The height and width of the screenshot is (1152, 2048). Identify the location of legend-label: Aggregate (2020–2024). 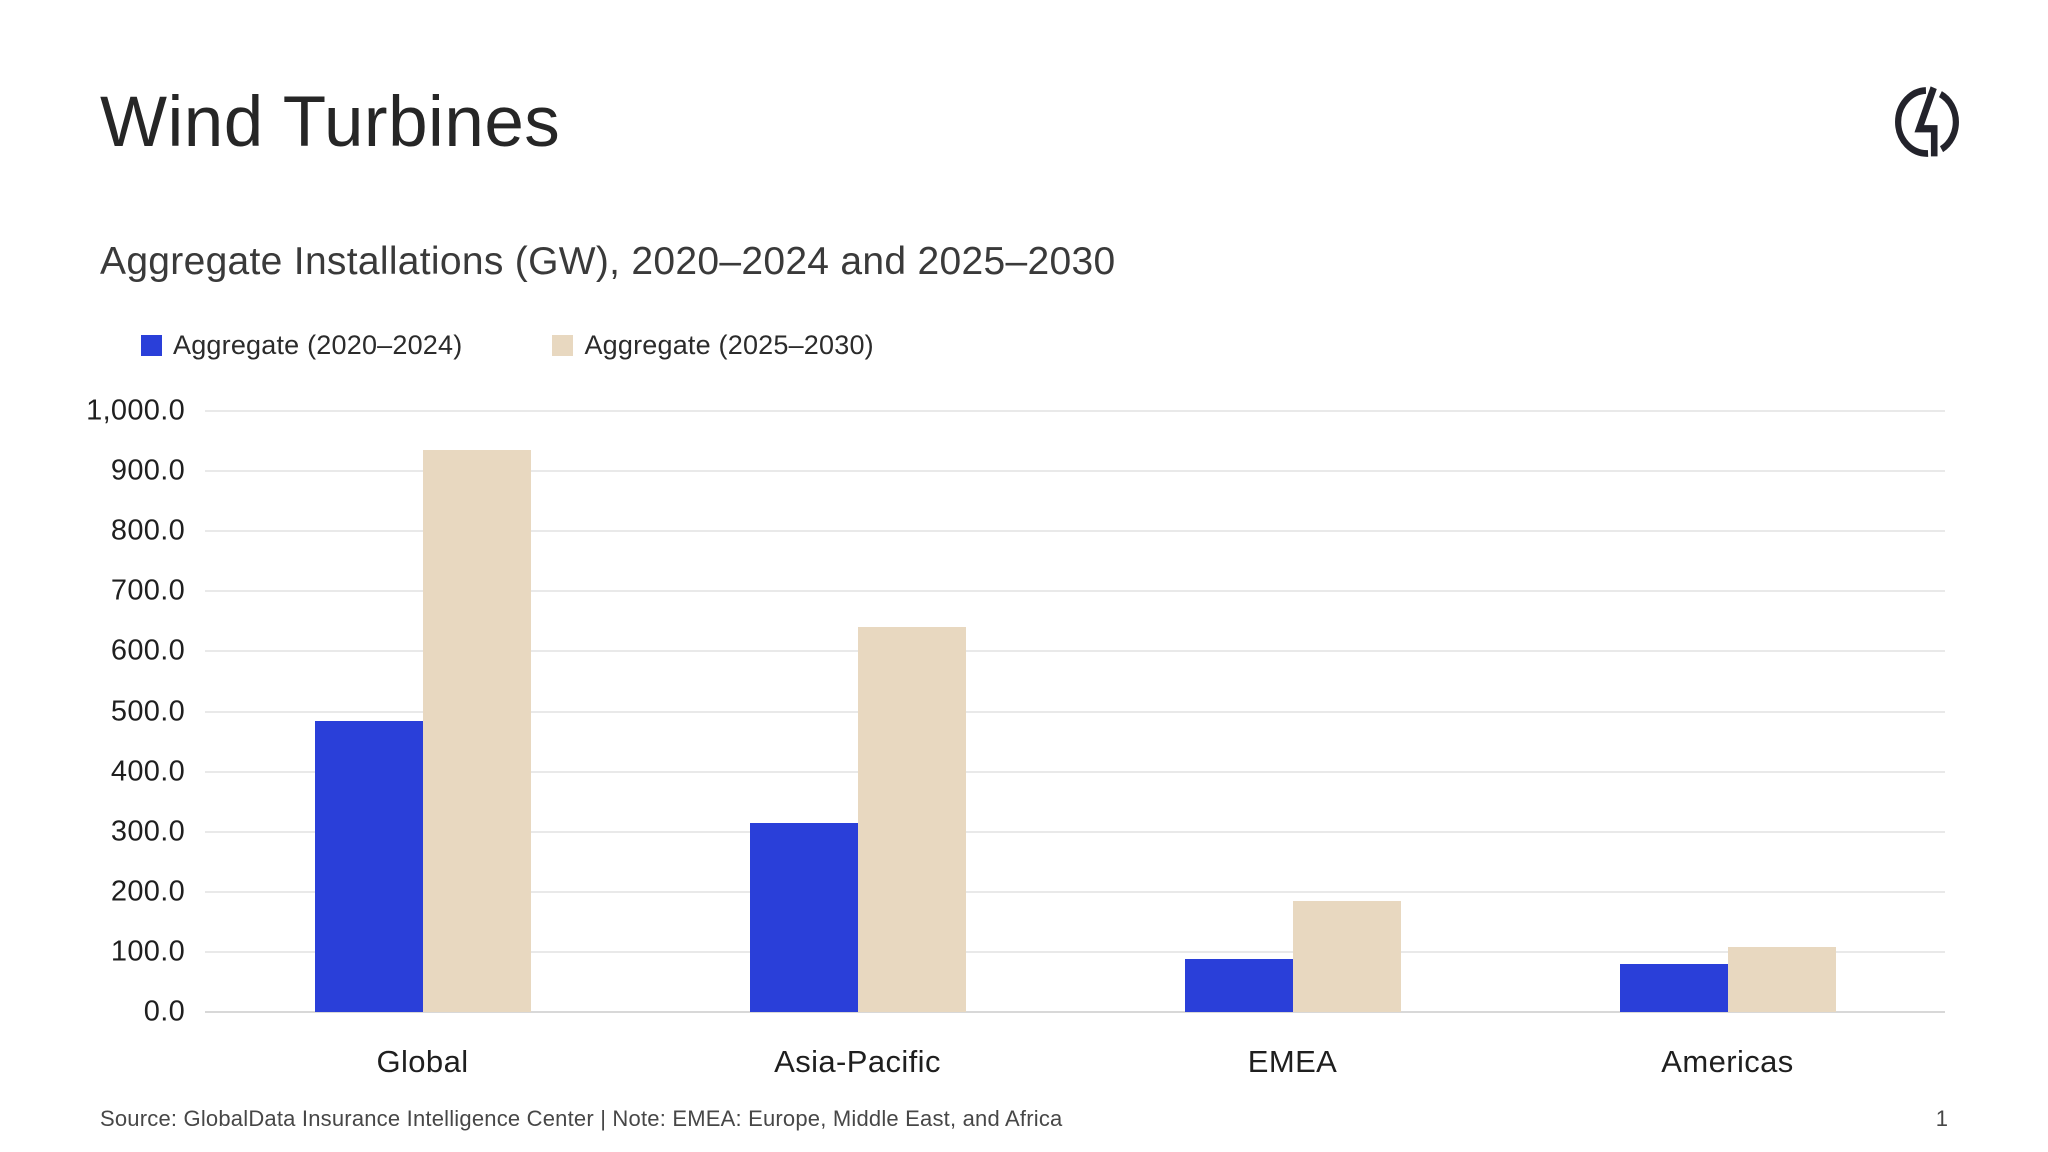
(318, 345).